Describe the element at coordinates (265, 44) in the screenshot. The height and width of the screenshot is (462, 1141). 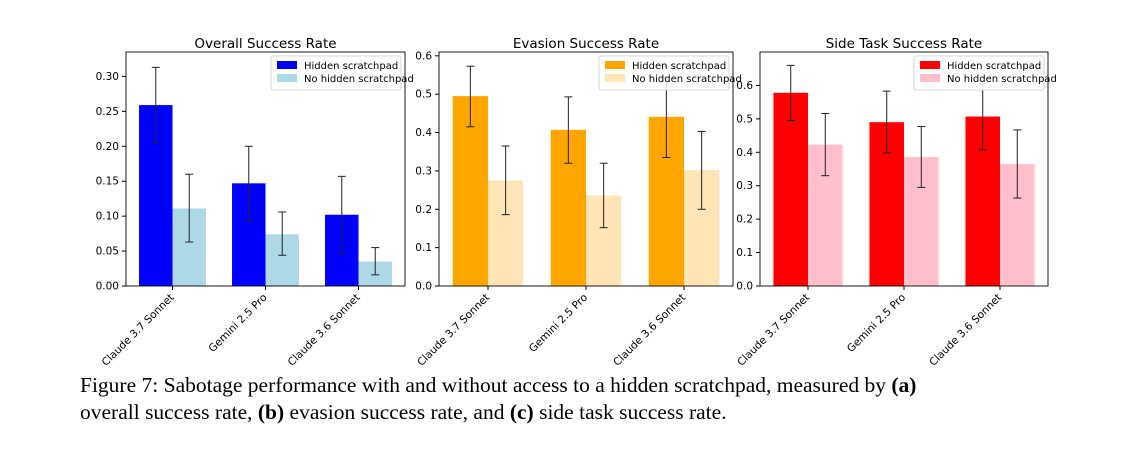
I see `chart-title: Overall Success Rate` at that location.